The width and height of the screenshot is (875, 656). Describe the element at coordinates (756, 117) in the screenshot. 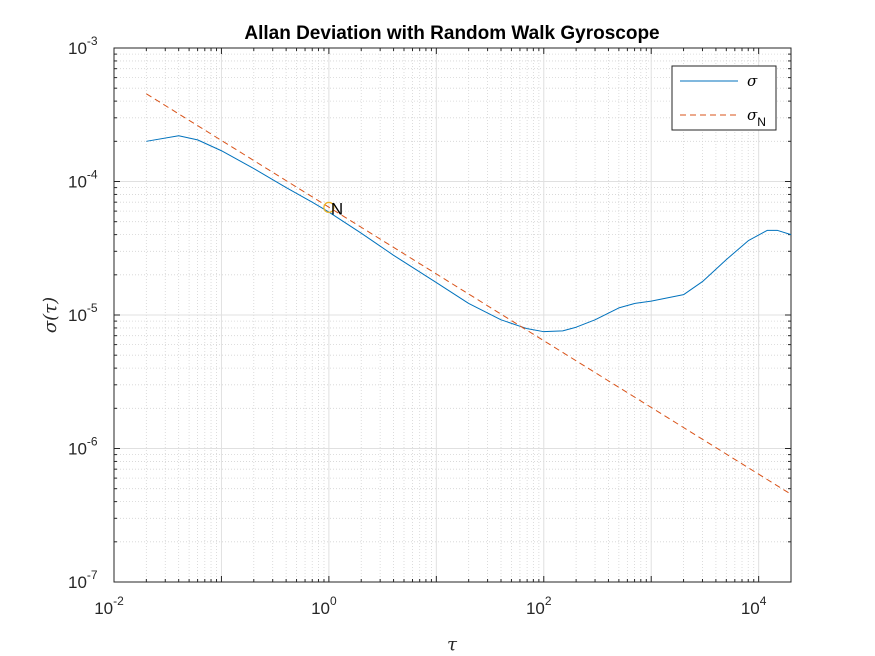

I see `legend-label-sigma-n: σN` at that location.